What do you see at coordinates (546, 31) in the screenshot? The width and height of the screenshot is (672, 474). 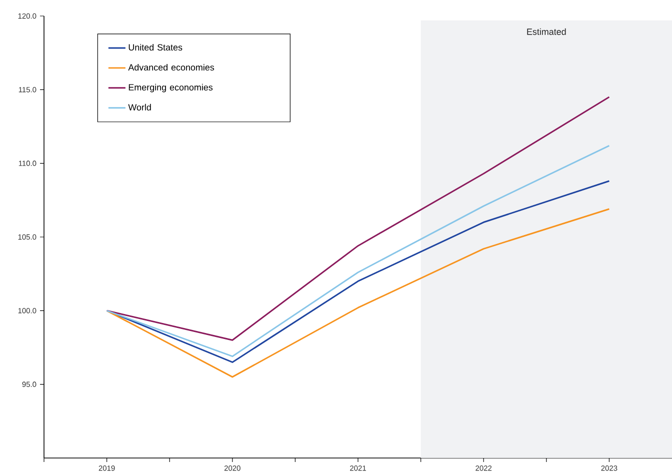 I see `band-label: Estimated` at bounding box center [546, 31].